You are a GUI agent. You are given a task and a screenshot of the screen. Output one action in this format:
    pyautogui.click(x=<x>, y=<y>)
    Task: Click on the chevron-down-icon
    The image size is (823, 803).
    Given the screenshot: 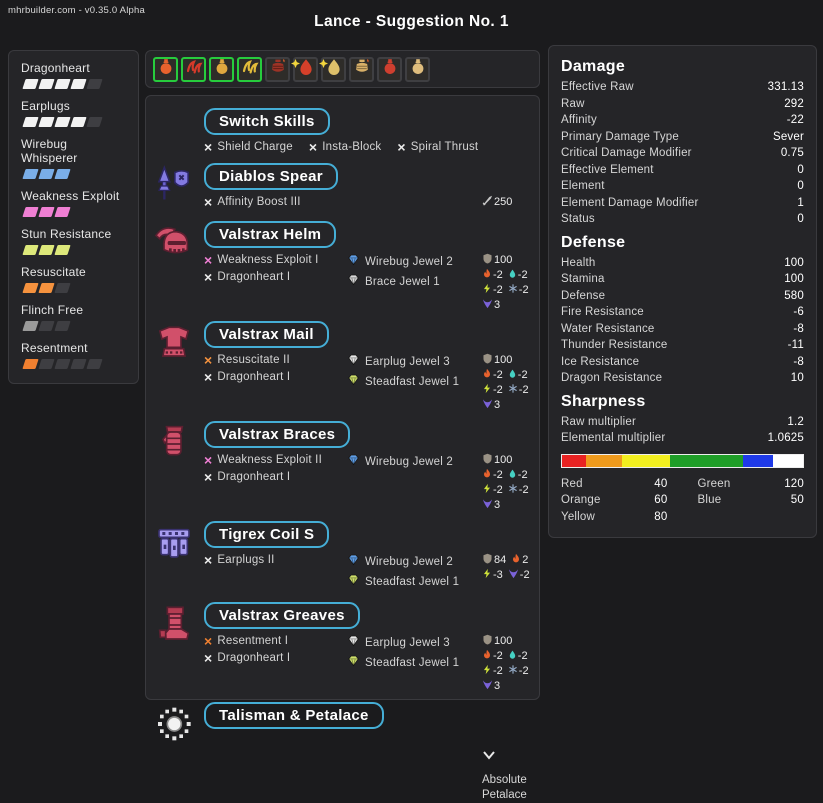 What is the action you would take?
    pyautogui.click(x=517, y=757)
    